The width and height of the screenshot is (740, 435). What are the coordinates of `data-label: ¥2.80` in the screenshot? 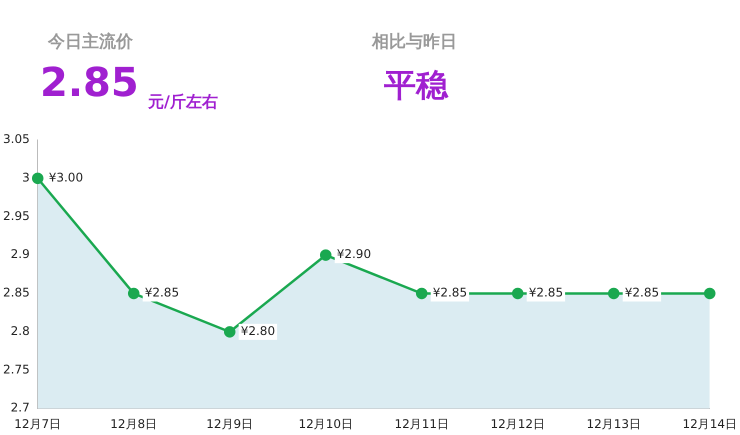 It's located at (258, 331).